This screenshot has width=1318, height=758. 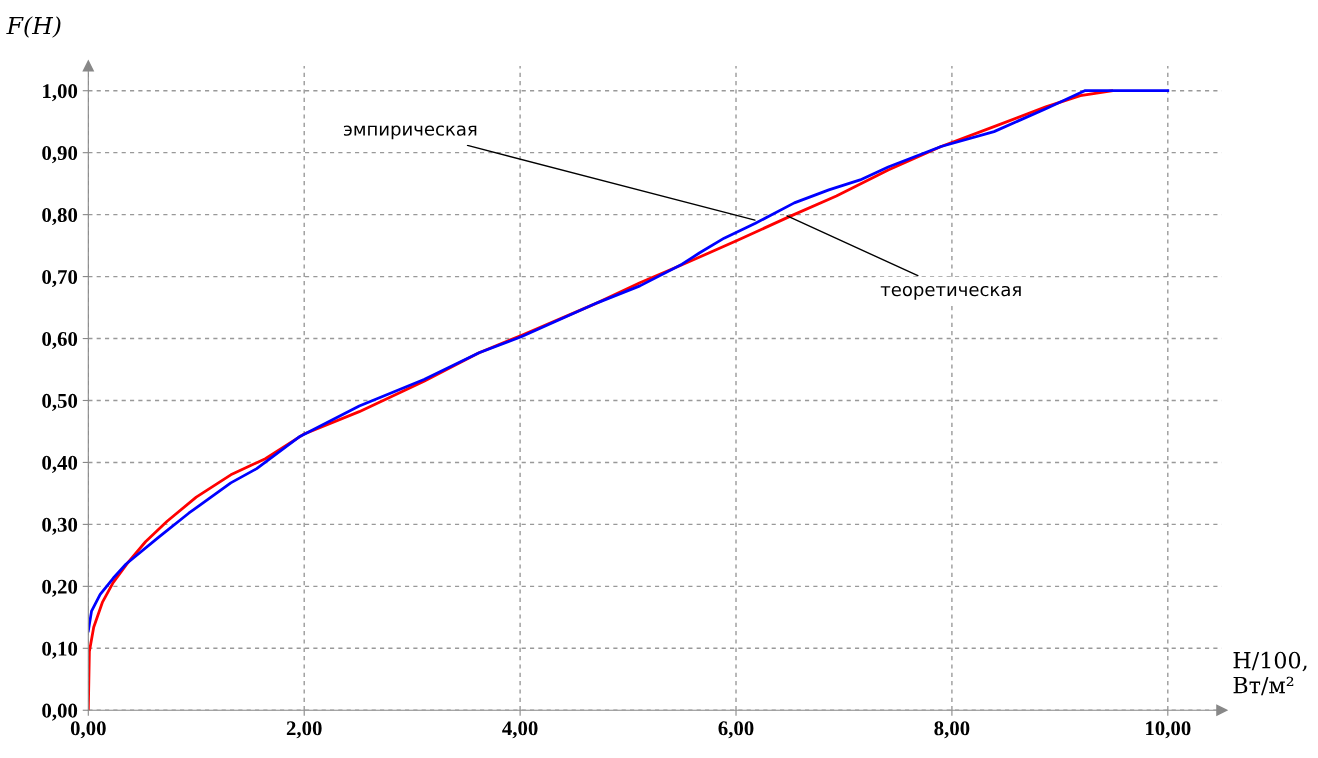 I want to click on y-tick-label: 1,00, so click(x=60, y=93).